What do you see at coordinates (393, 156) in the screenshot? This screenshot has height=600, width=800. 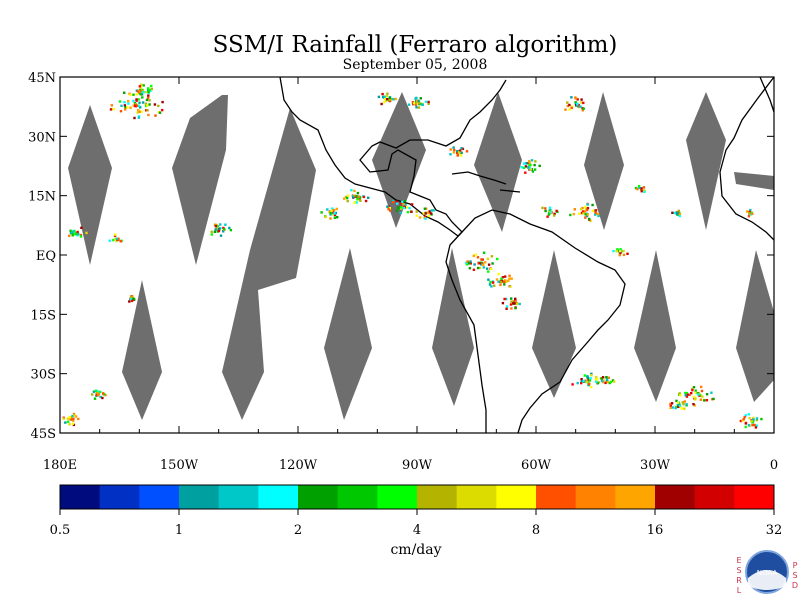 I see `coastline-north-america` at bounding box center [393, 156].